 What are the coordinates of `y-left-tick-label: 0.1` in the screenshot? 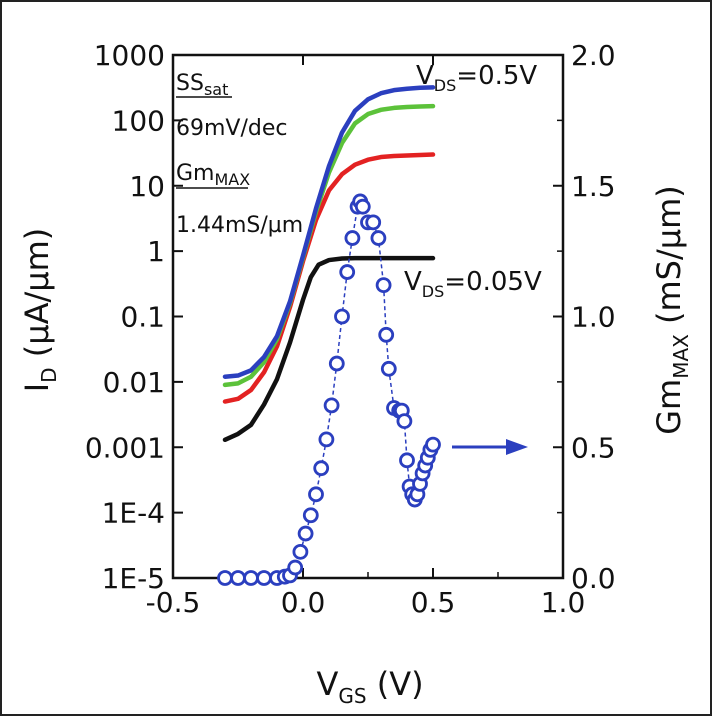 It's located at (142, 317).